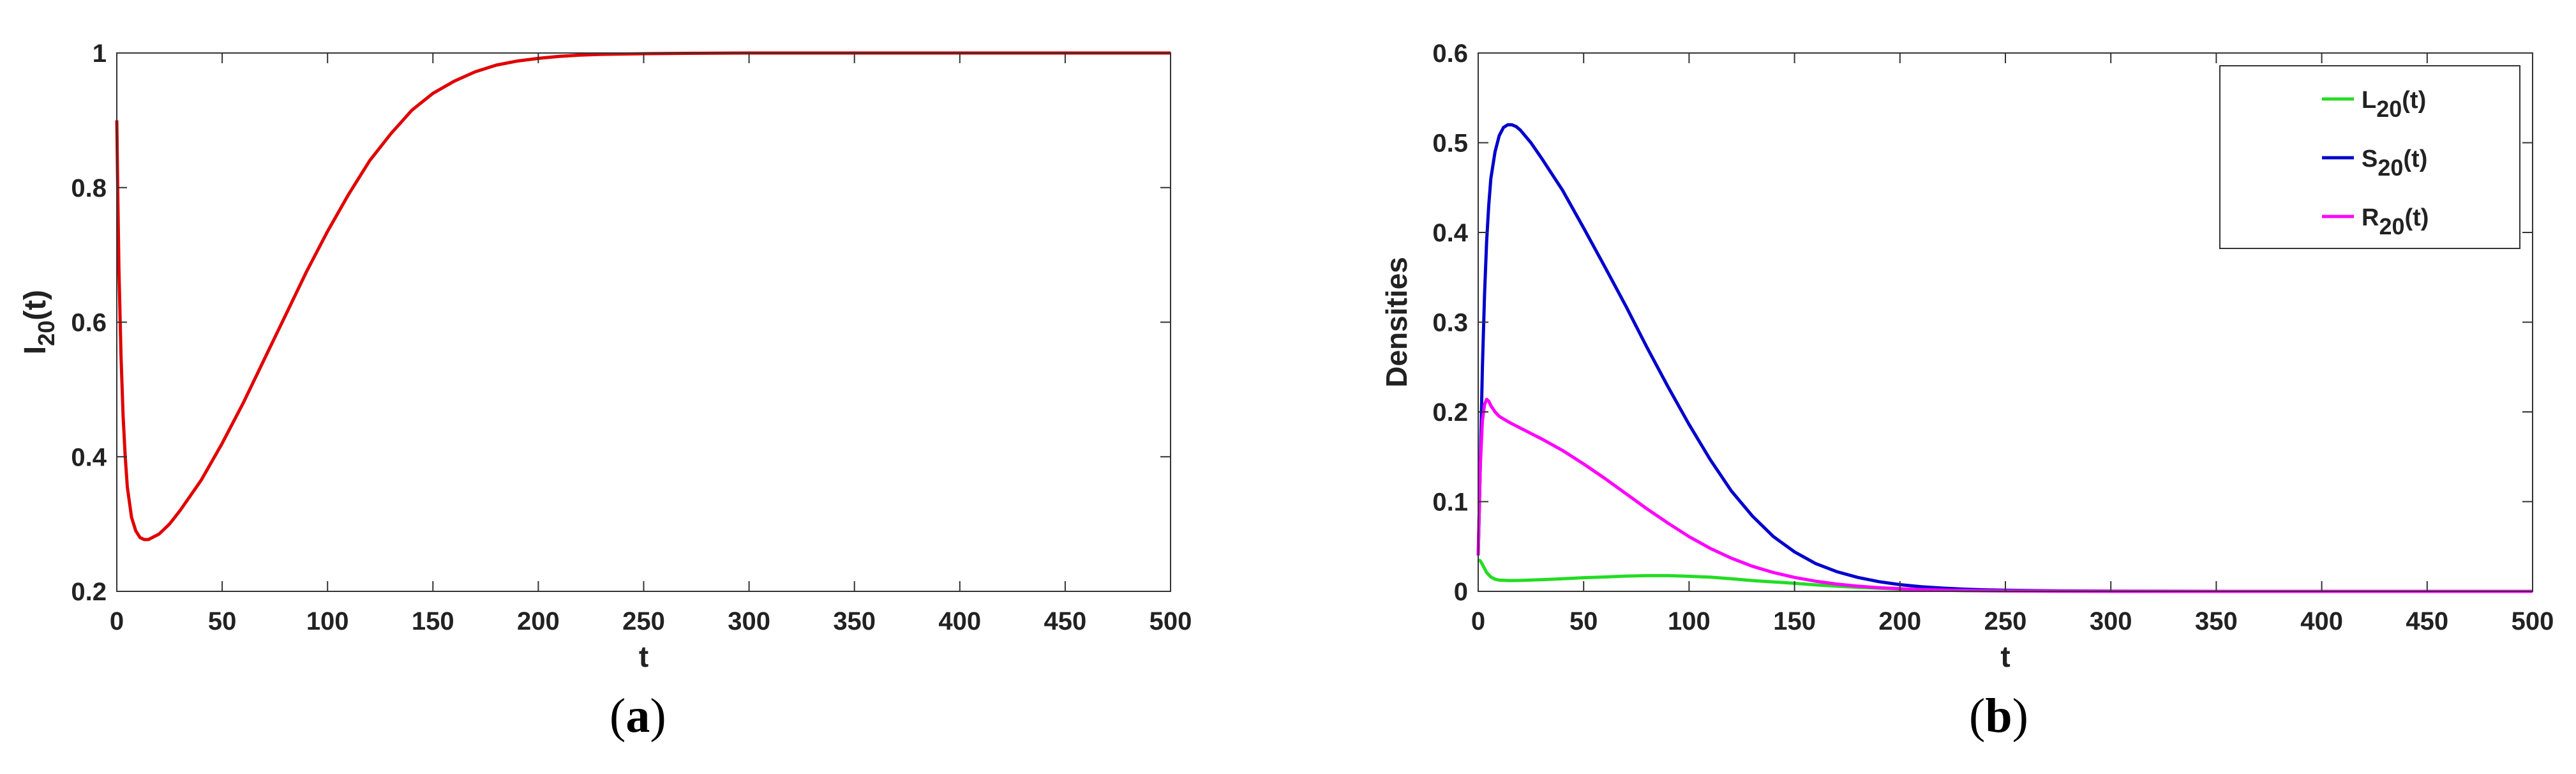 The width and height of the screenshot is (2576, 774). Describe the element at coordinates (1899, 621) in the screenshot. I see `chart-b-xtick-label-4: 200` at that location.